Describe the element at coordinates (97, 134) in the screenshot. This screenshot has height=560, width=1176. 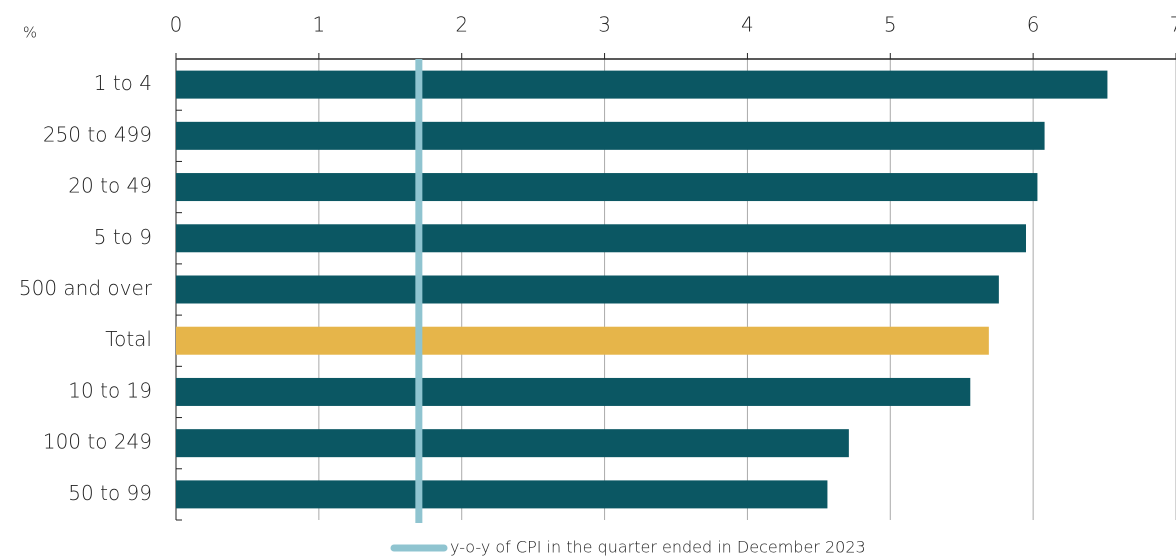
I see `y-tick-label: 250 to 499` at that location.